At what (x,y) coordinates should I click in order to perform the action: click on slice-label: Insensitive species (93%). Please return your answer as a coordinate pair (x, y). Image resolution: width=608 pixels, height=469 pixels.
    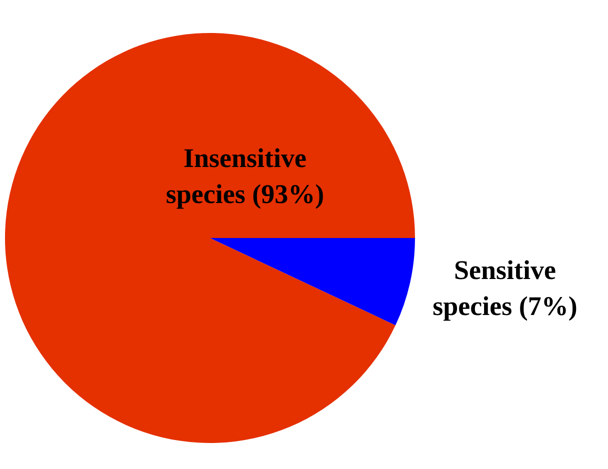
    Looking at the image, I should click on (245, 175).